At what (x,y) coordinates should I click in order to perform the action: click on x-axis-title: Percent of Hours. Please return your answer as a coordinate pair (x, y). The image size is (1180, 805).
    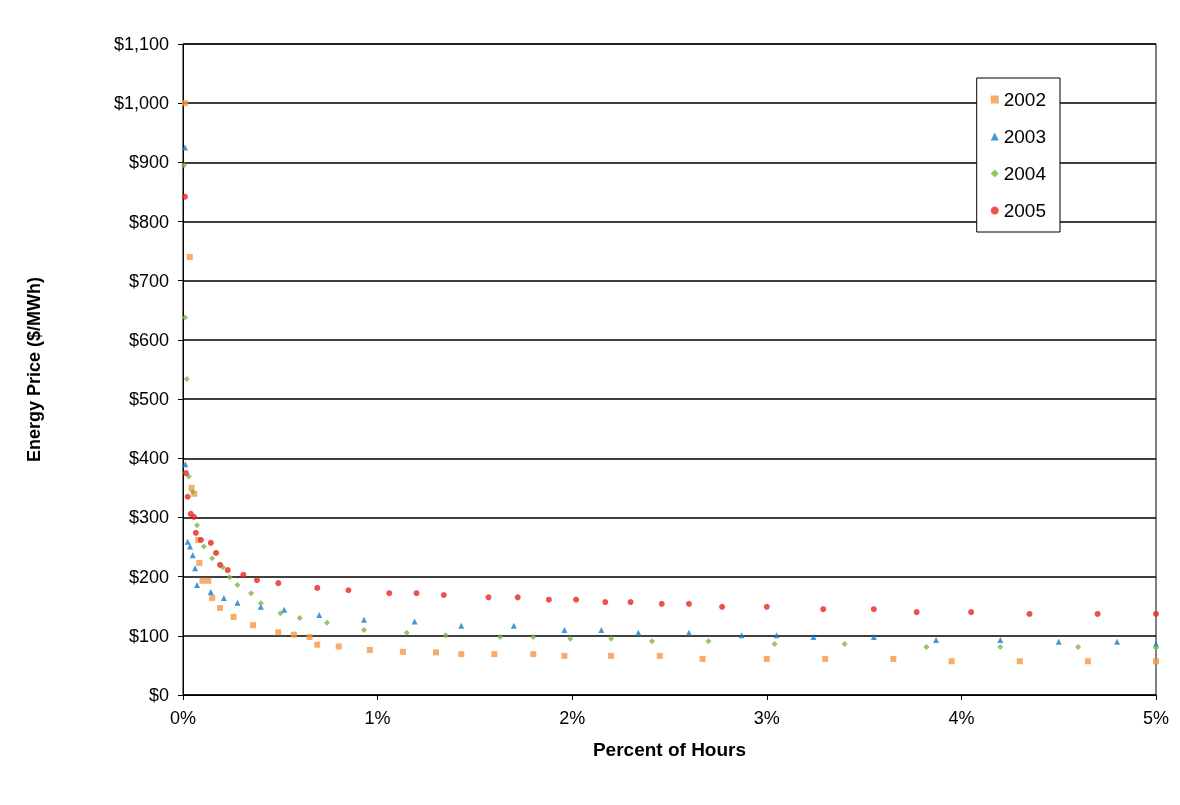
    Looking at the image, I should click on (669, 749).